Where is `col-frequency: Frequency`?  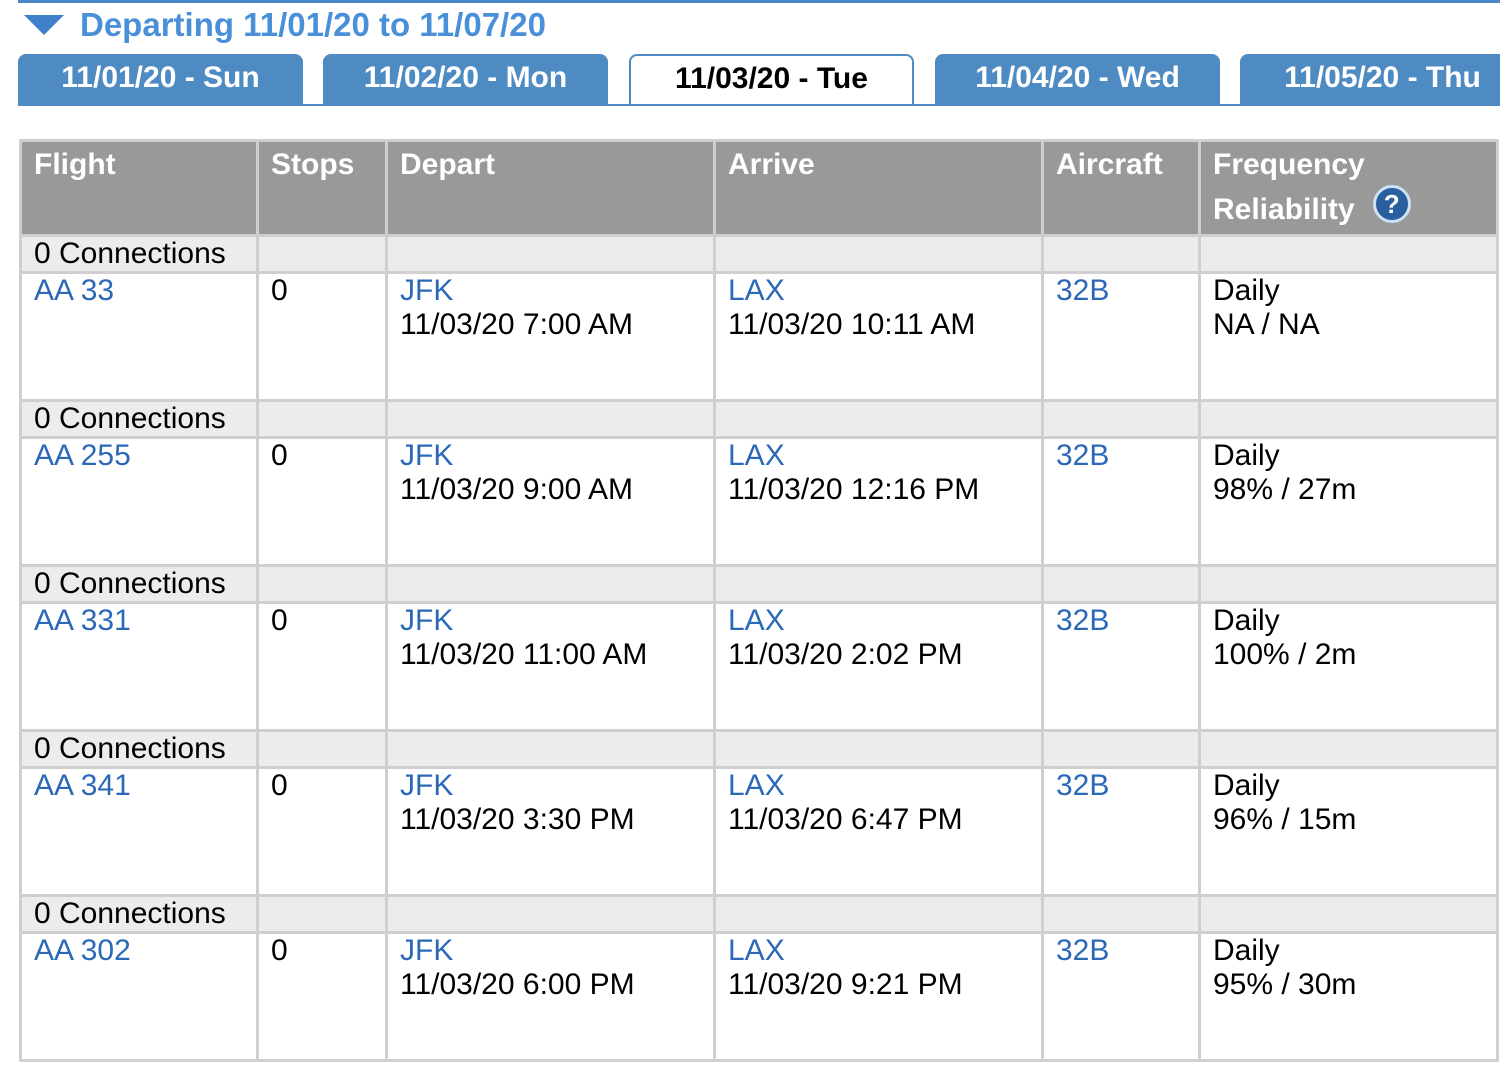 col-frequency: Frequency is located at coordinates (1289, 164).